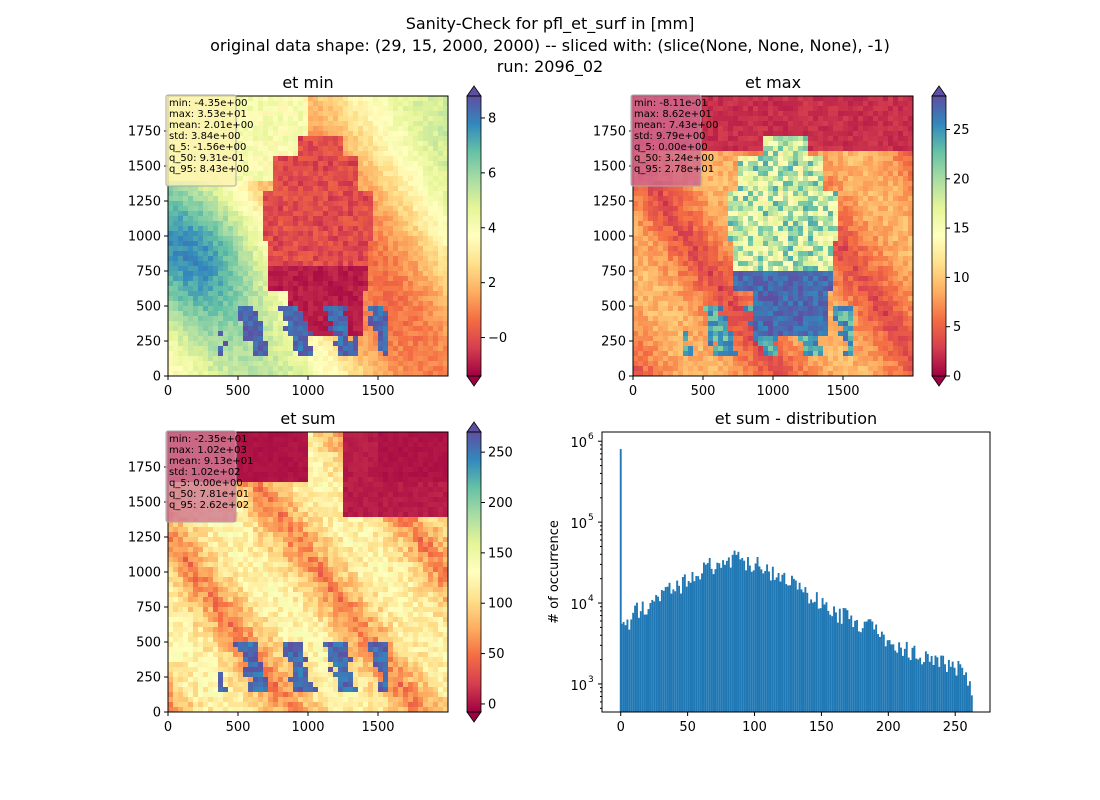 Image resolution: width=1100 pixels, height=800 pixels. Describe the element at coordinates (208, 103) in the screenshot. I see `stats-line: min: -4.35e+00` at that location.